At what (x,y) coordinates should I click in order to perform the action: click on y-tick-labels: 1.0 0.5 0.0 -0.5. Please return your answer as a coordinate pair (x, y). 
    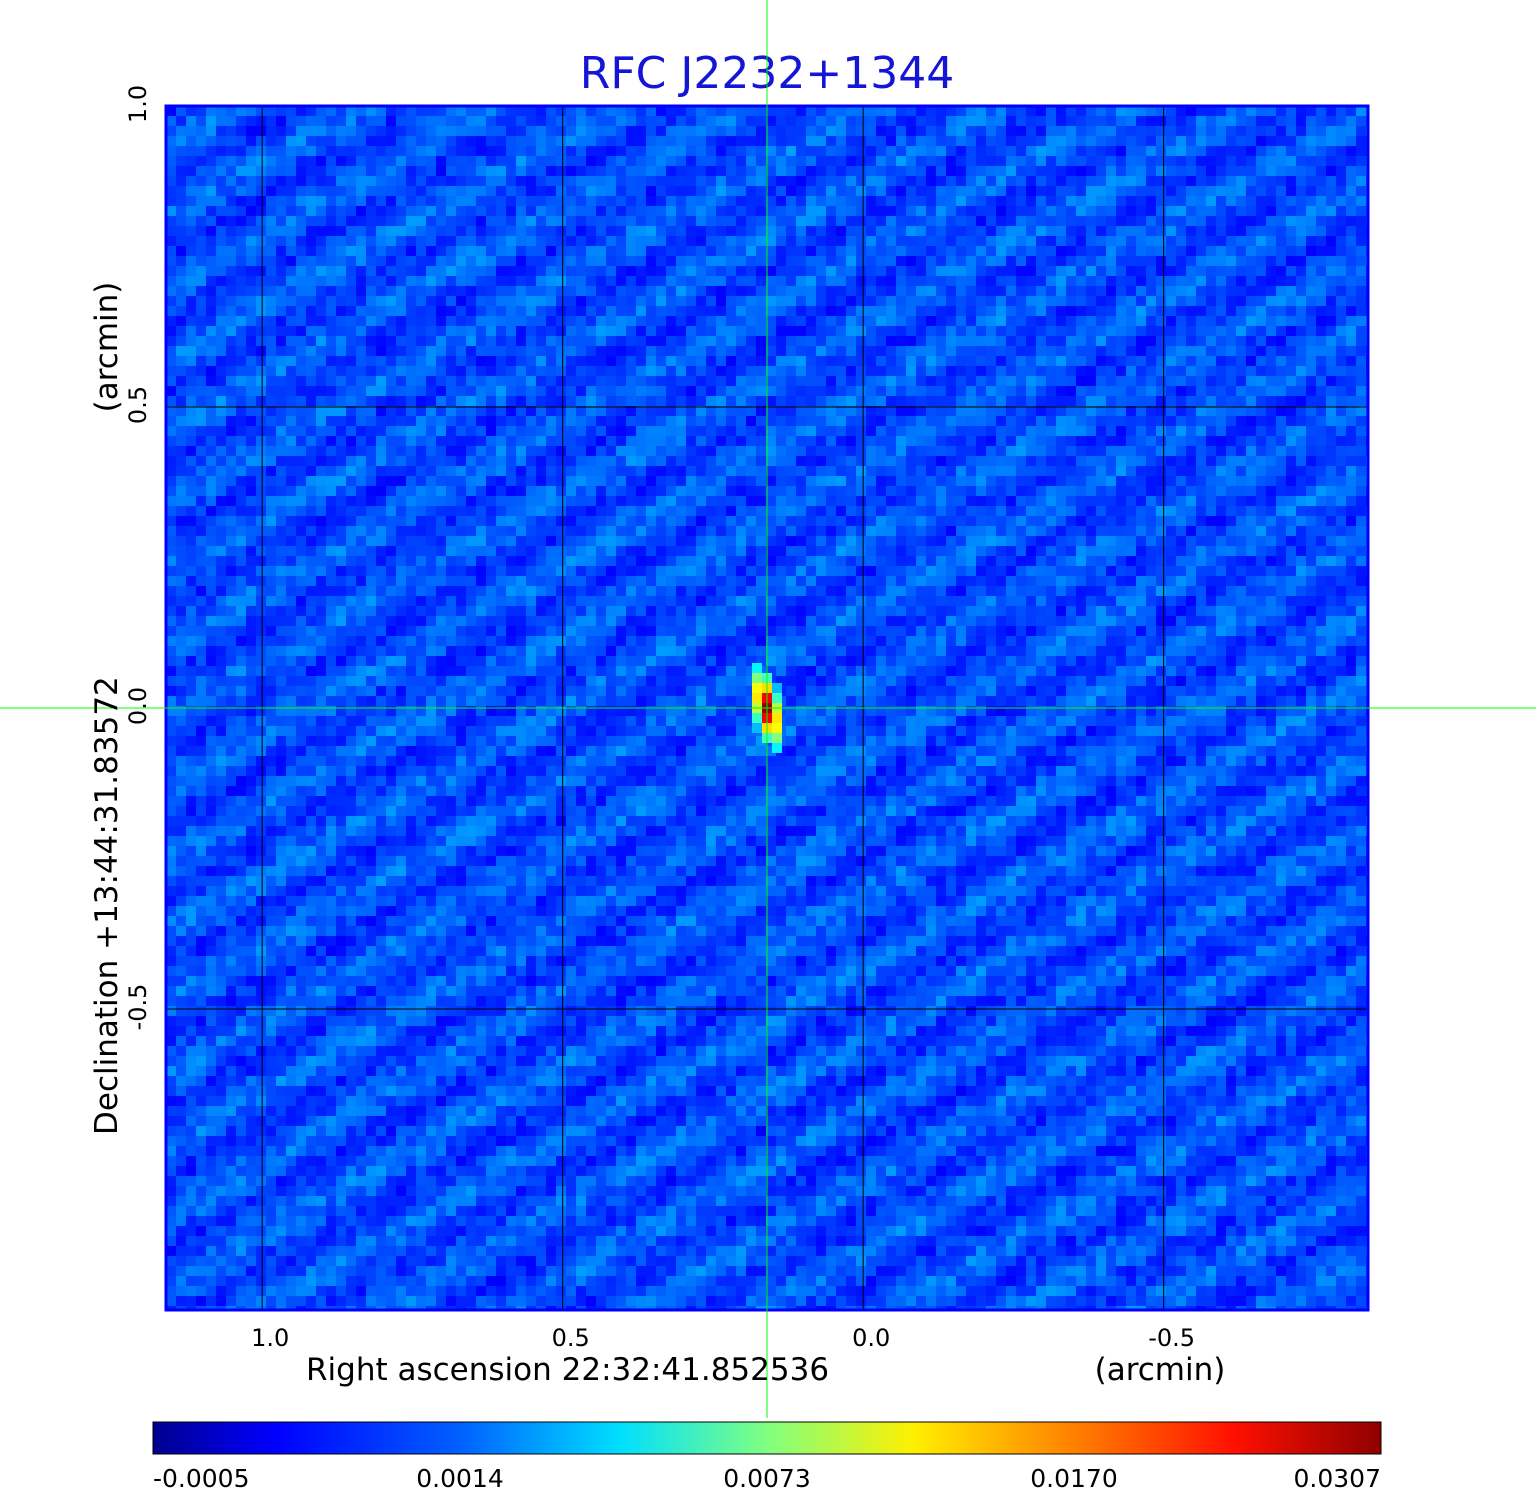
    Looking at the image, I should click on (138, 558).